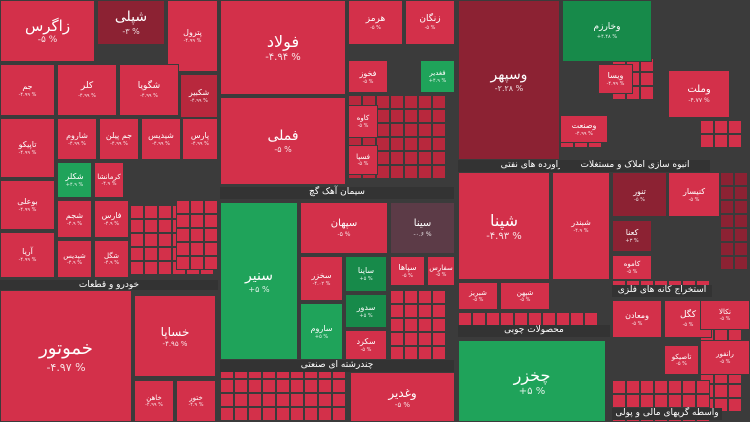  I want to click on stock-tile: کعنا +۳ %, so click(632, 236).